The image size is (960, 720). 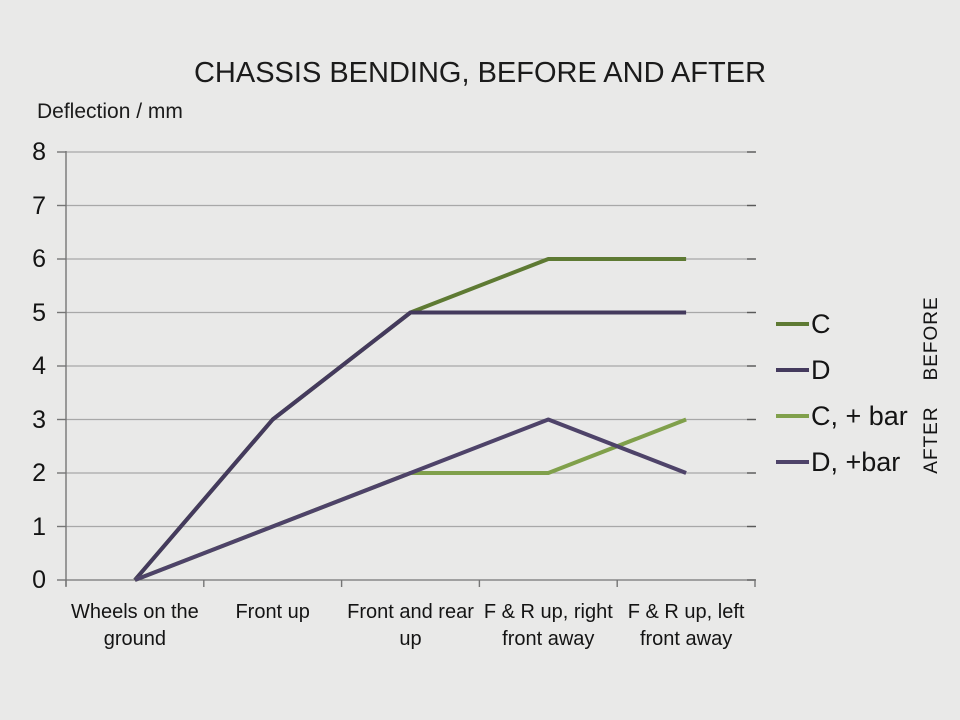 What do you see at coordinates (859, 415) in the screenshot?
I see `legend-label-c-bar: C, + bar` at bounding box center [859, 415].